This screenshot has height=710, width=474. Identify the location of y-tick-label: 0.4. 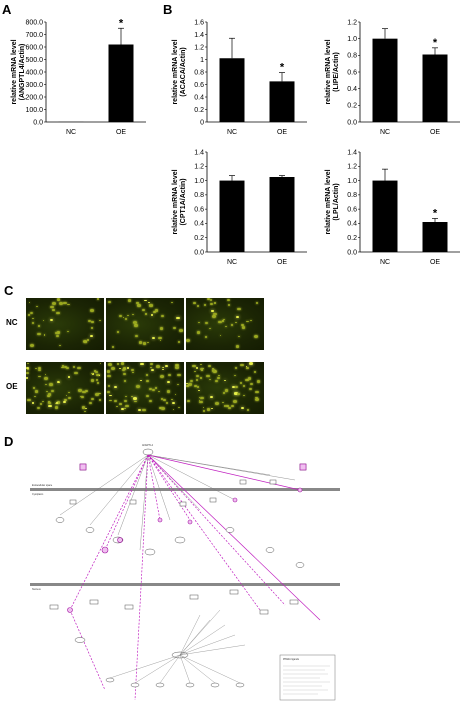
(199, 97).